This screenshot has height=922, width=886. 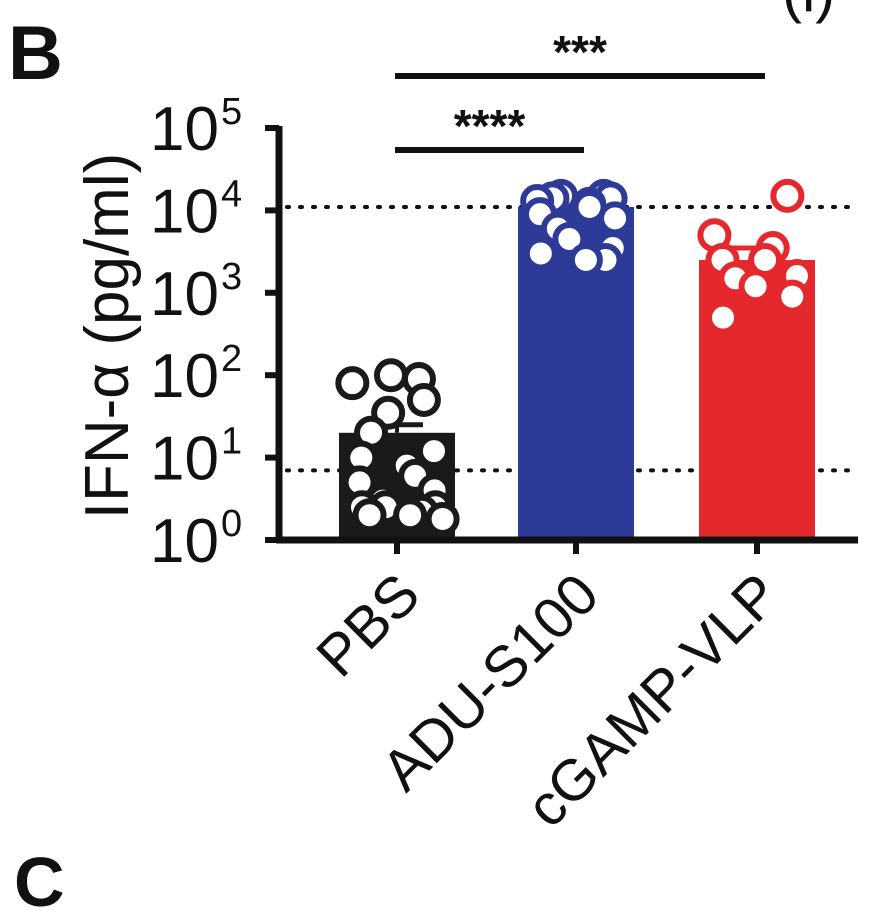 I want to click on x-tick-label: PBS, so click(x=368, y=625).